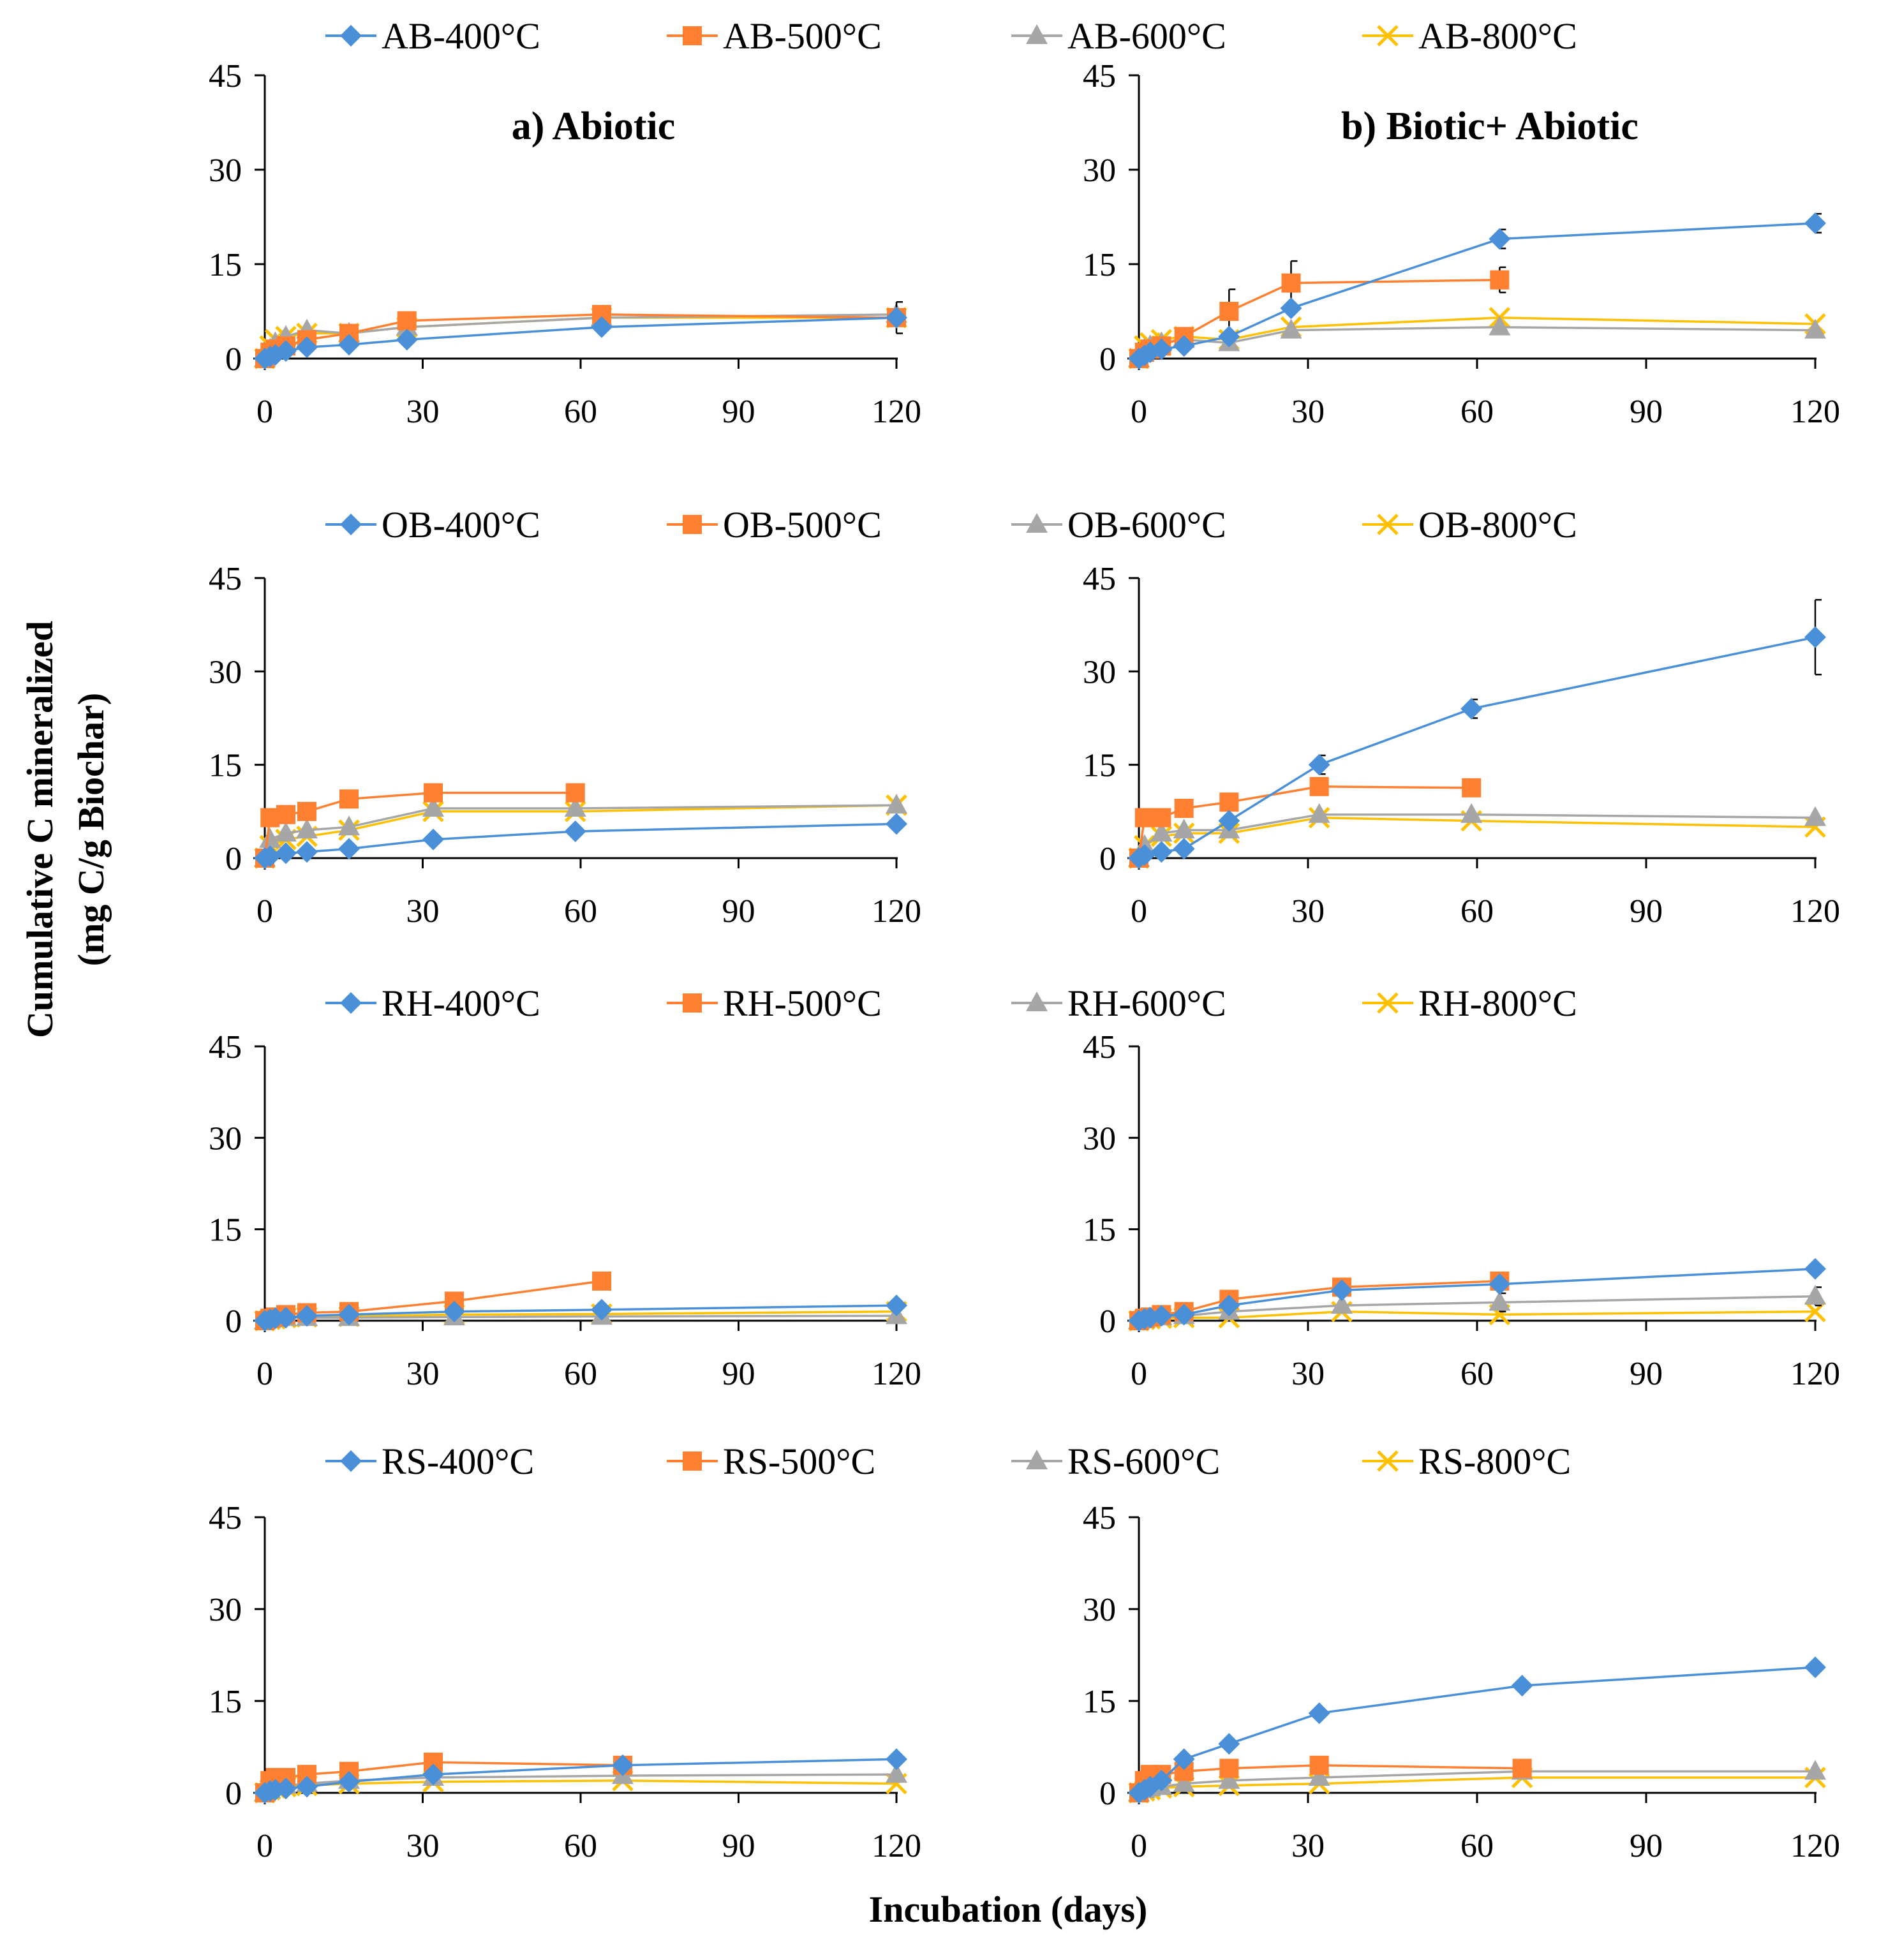 Image resolution: width=1902 pixels, height=1960 pixels. Describe the element at coordinates (1107, 1322) in the screenshot. I see `y-tick-label: 0` at that location.